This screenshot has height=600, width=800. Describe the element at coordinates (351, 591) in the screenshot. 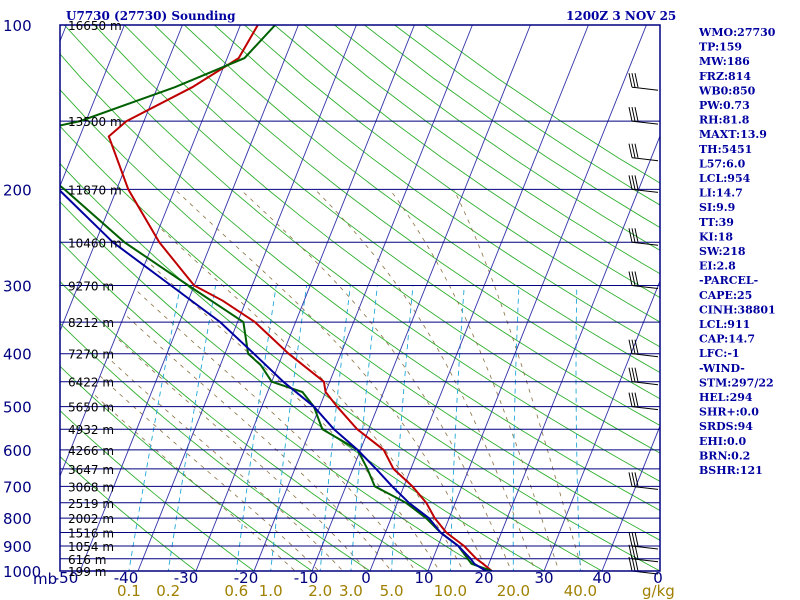

I see `mixing-ratio-tick-label: 3.0` at that location.